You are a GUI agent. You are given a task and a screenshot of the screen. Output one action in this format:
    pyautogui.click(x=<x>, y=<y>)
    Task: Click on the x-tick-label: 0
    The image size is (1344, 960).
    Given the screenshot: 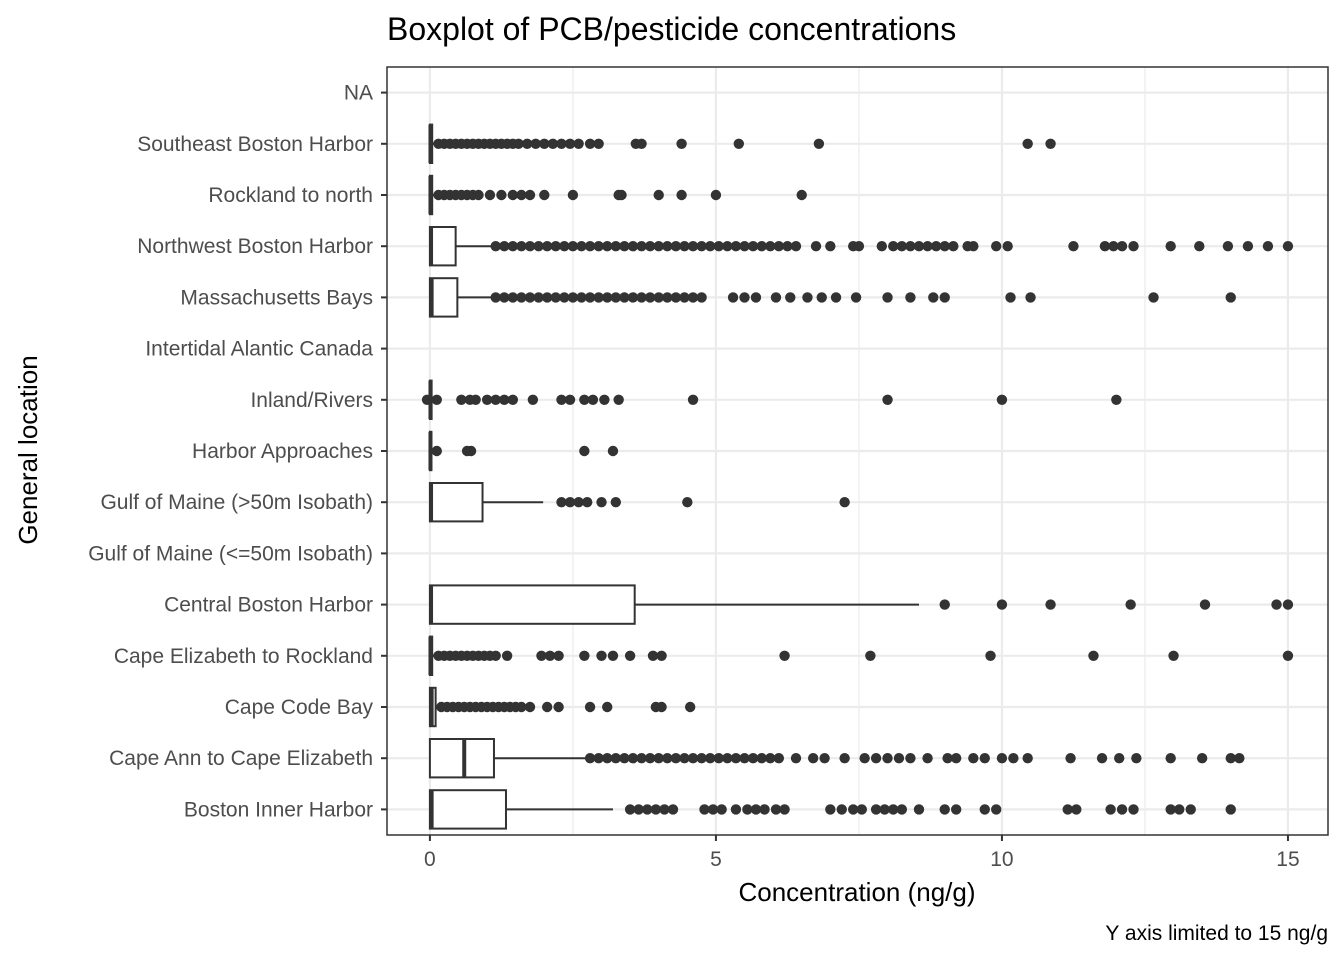 What is the action you would take?
    pyautogui.click(x=430, y=859)
    